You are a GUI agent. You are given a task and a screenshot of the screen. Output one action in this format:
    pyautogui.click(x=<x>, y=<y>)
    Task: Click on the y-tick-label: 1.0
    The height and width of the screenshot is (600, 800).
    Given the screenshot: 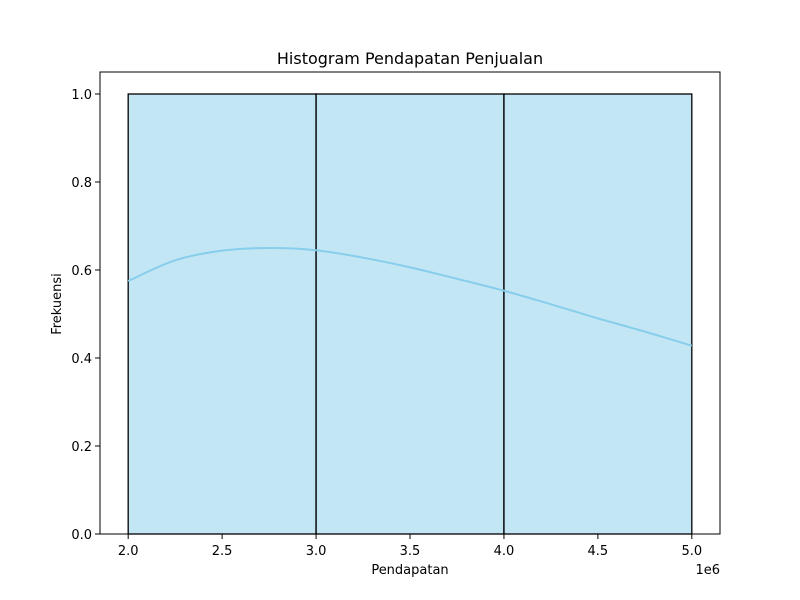 What is the action you would take?
    pyautogui.click(x=81, y=95)
    